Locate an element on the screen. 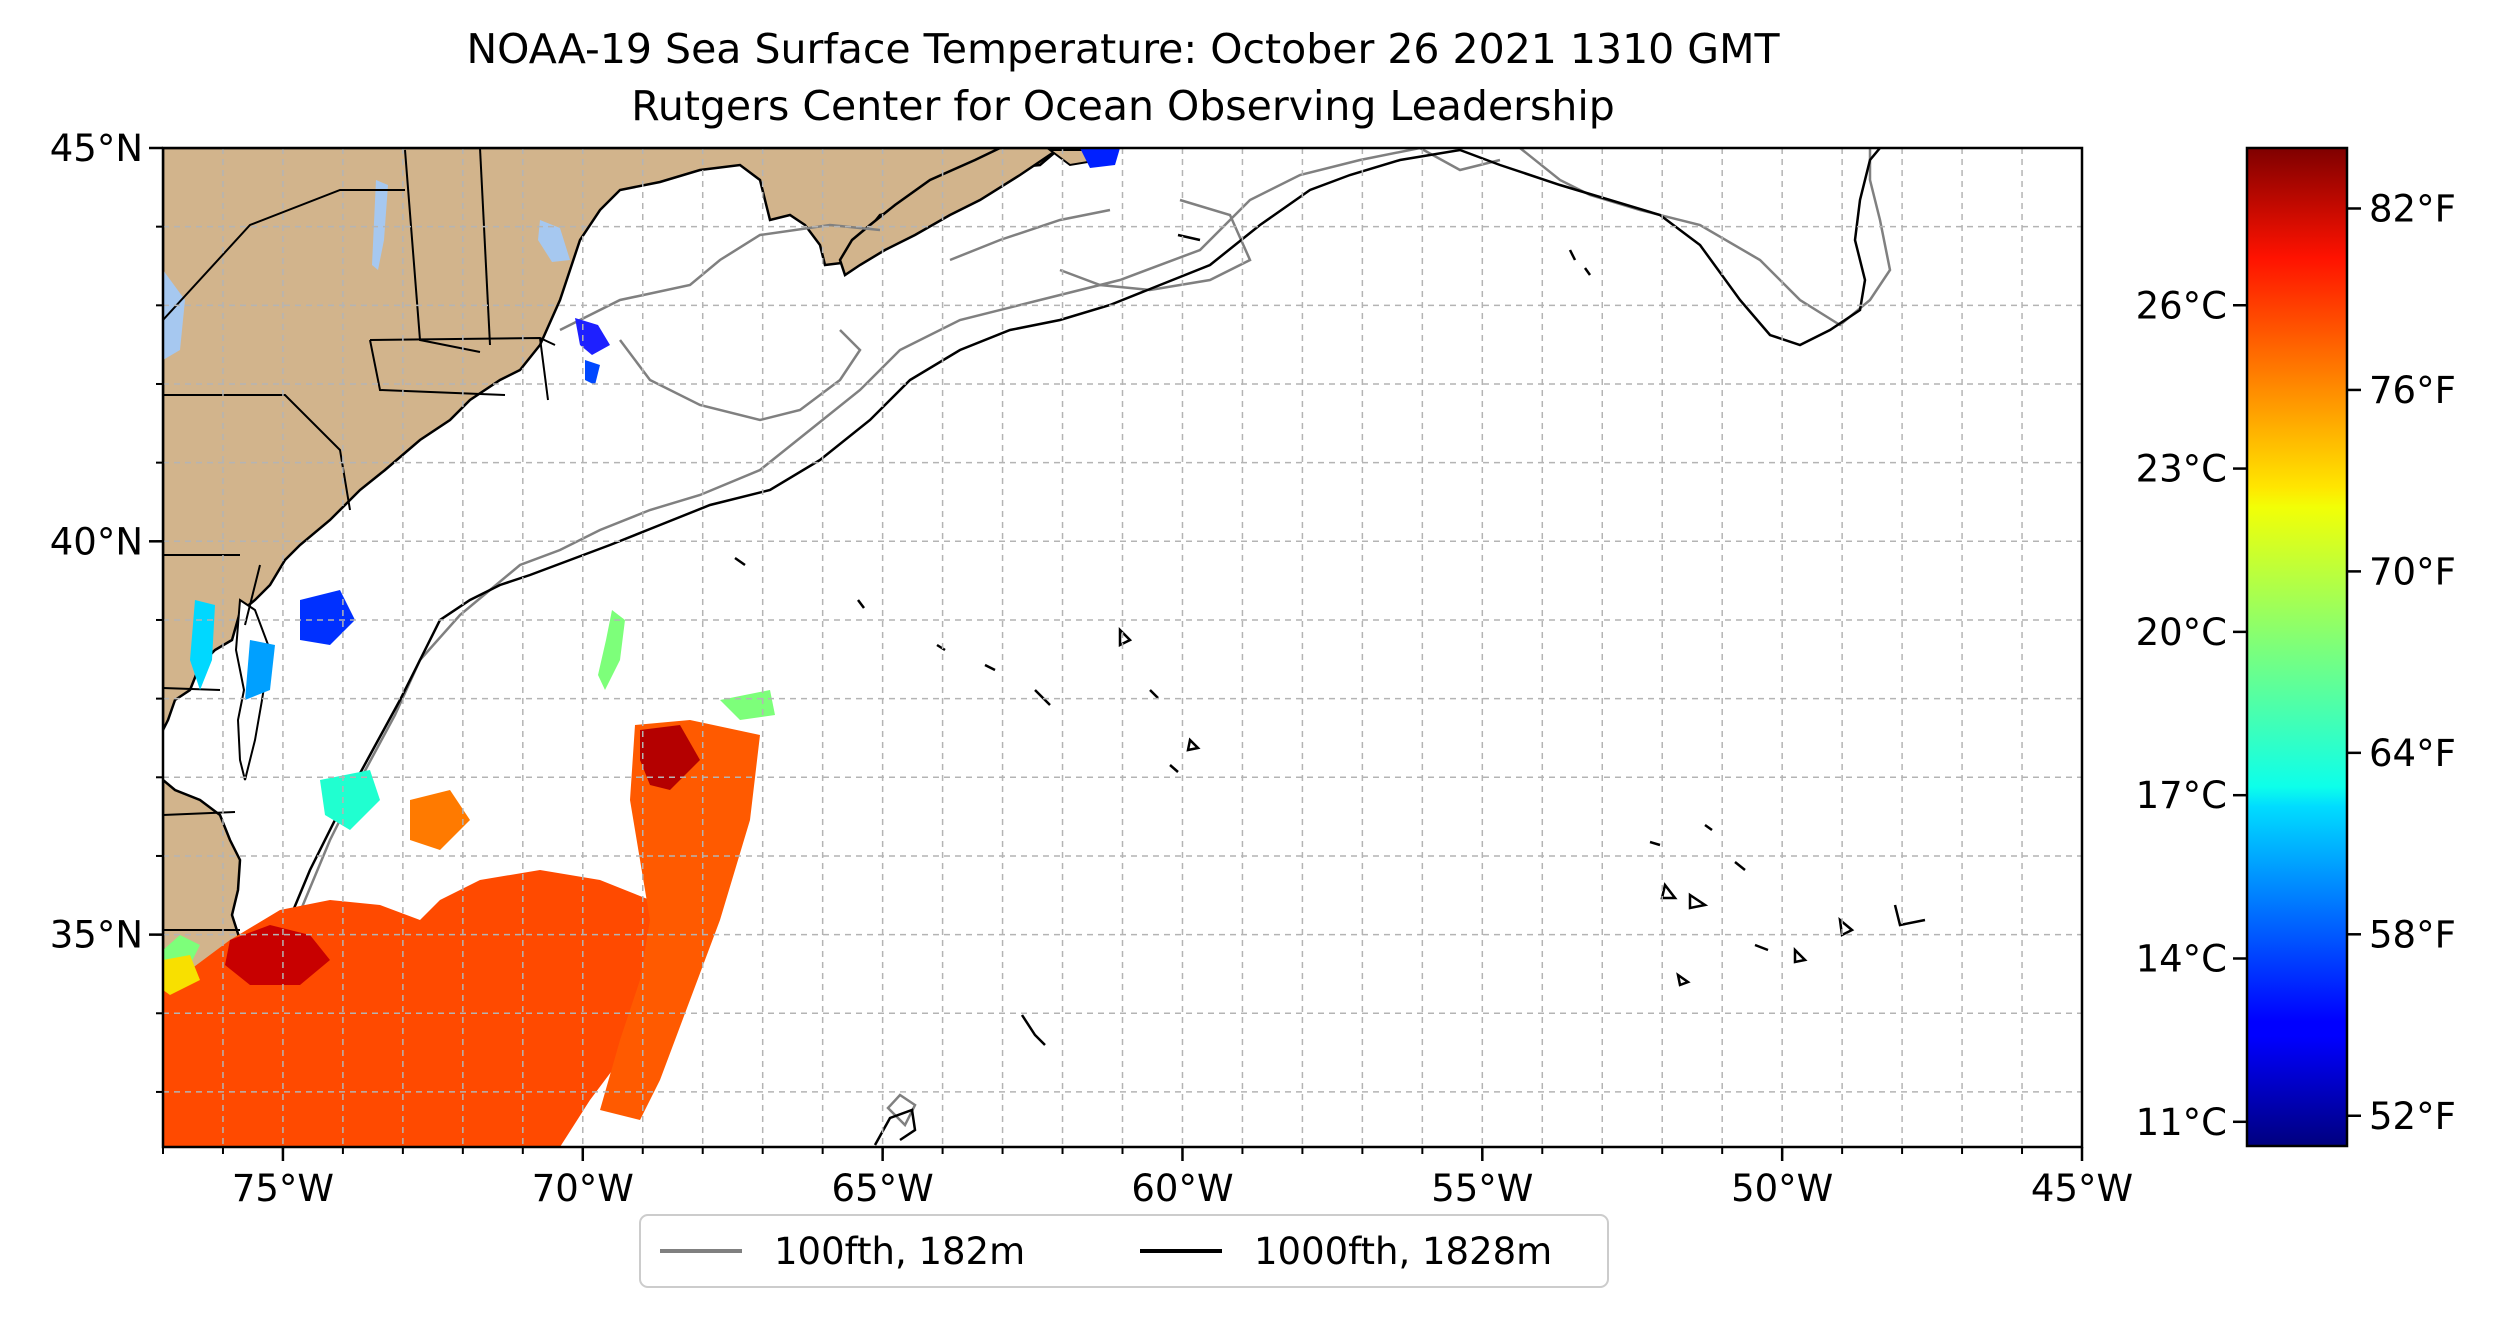  lon-tick-label: 55°W is located at coordinates (1482, 1188).